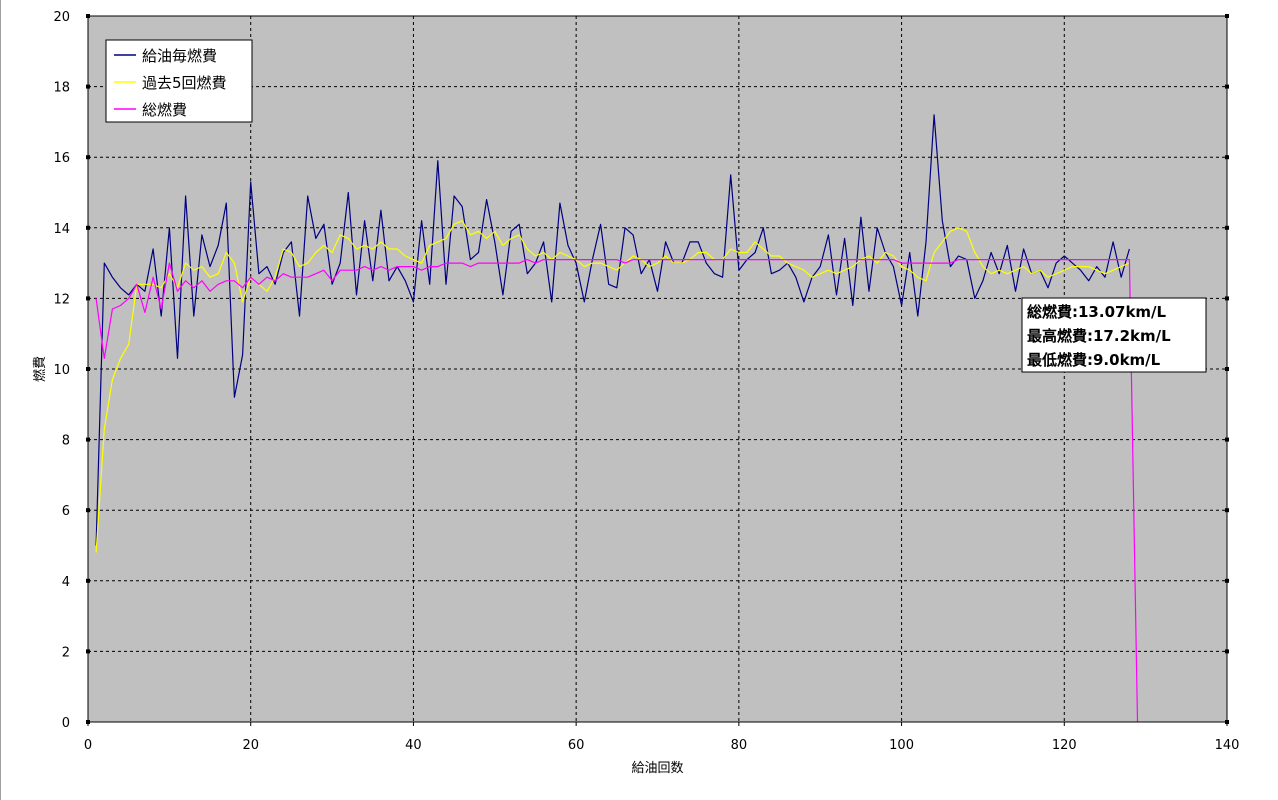 This screenshot has height=800, width=1278. What do you see at coordinates (66, 441) in the screenshot?
I see `y-tick-label: 8` at bounding box center [66, 441].